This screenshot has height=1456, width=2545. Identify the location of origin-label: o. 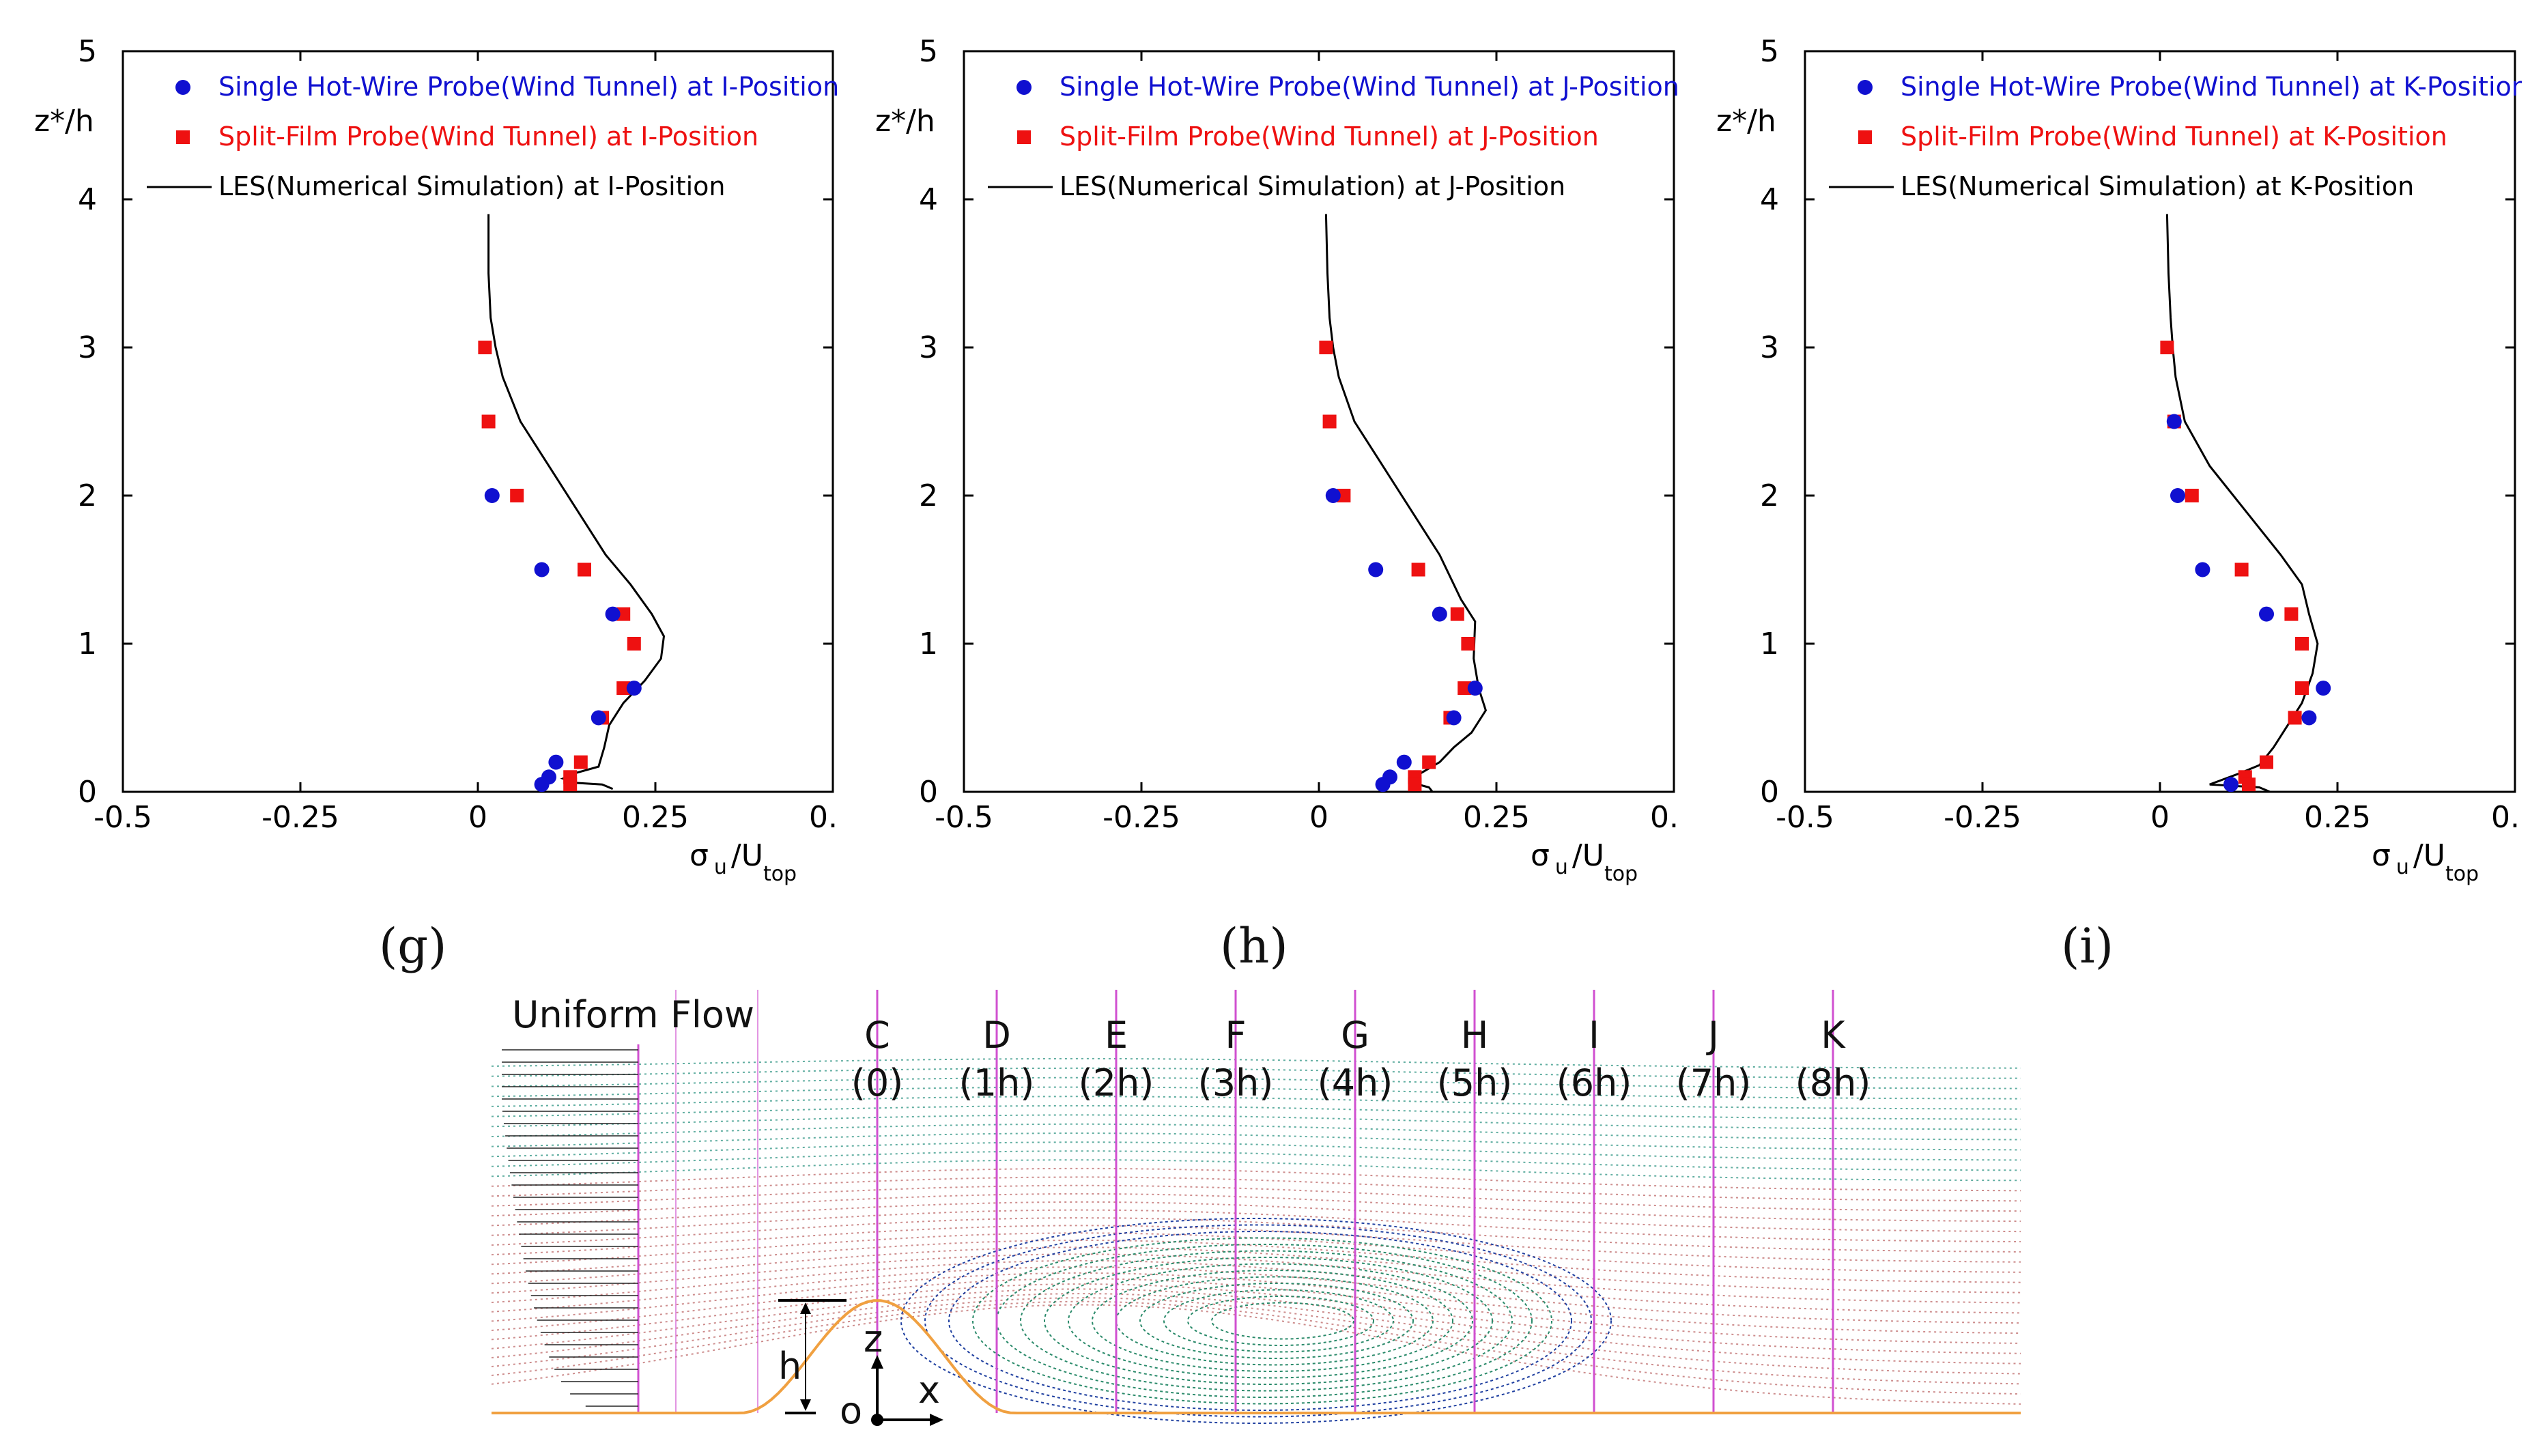
(851, 1410).